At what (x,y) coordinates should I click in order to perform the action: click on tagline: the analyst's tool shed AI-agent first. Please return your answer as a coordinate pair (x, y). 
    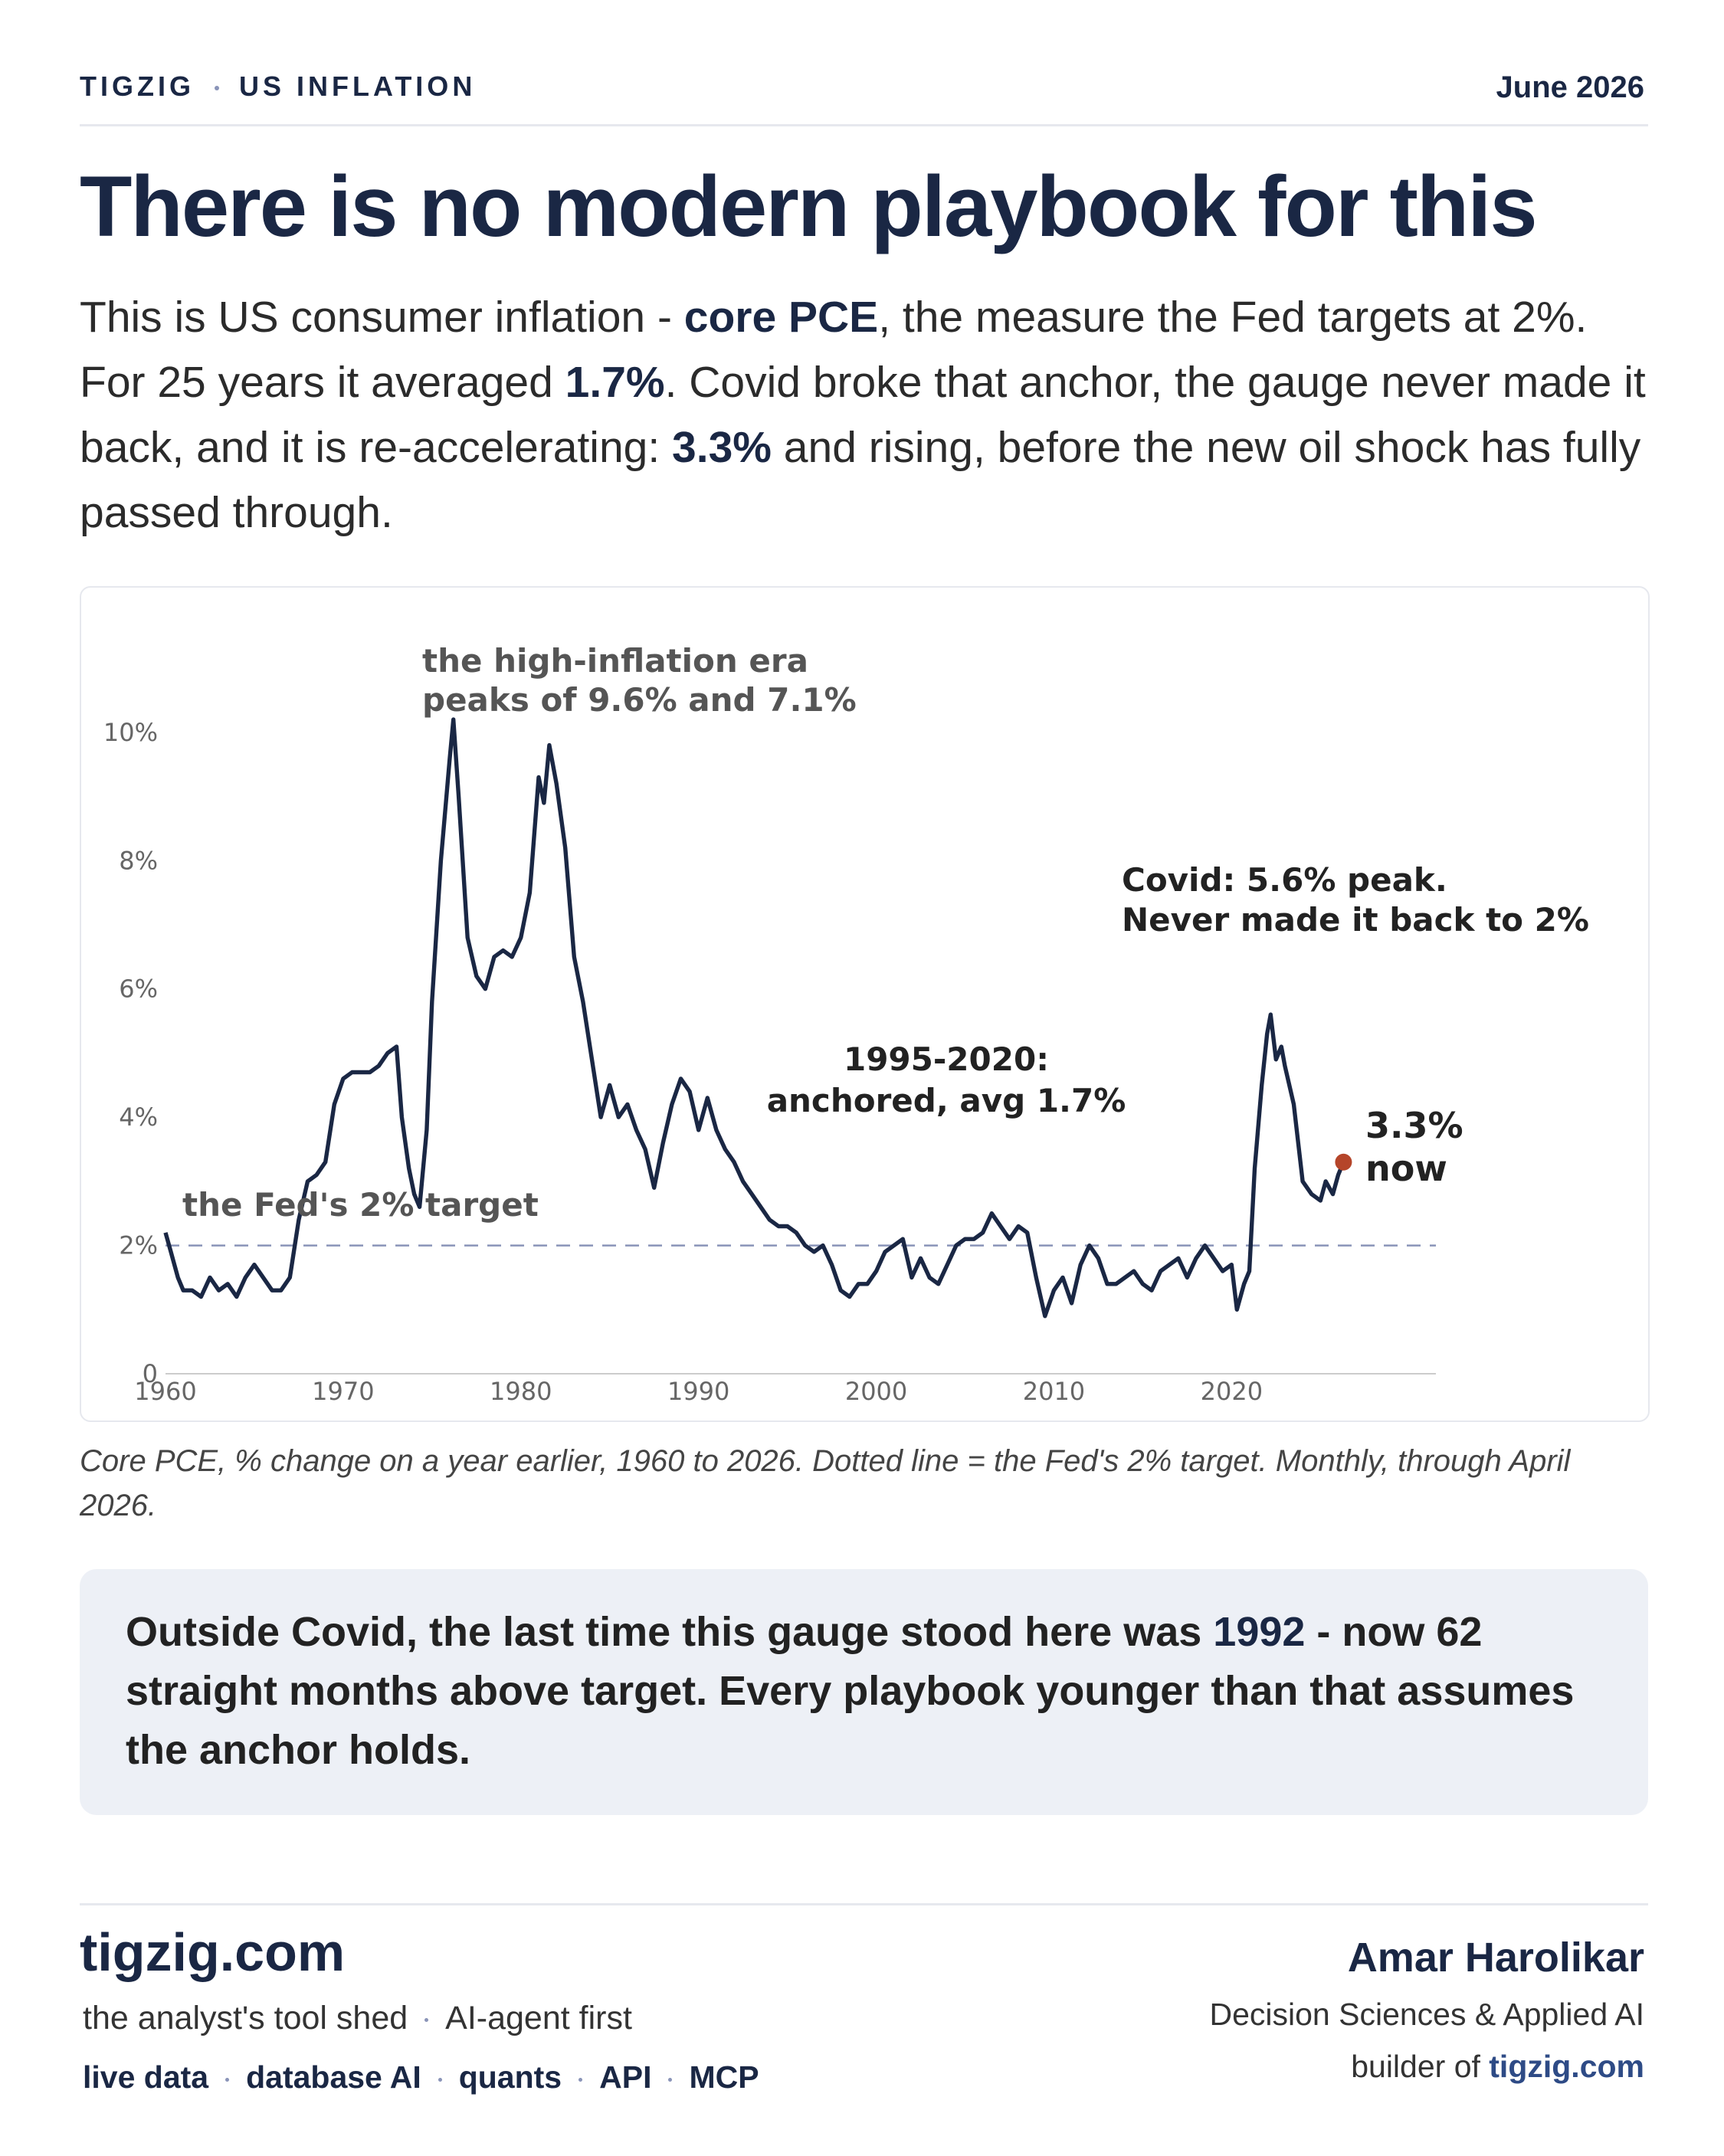
    Looking at the image, I should click on (357, 2018).